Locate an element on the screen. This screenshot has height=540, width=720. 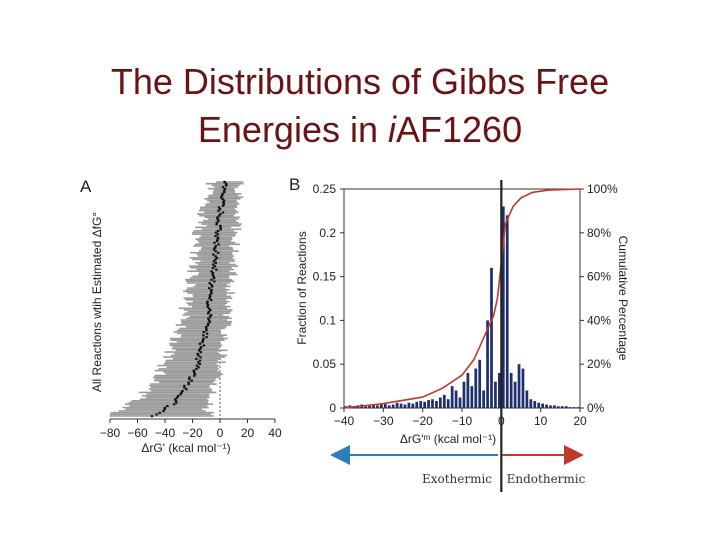
panel-b-y-tick-label: 0.1 is located at coordinates (327, 320).